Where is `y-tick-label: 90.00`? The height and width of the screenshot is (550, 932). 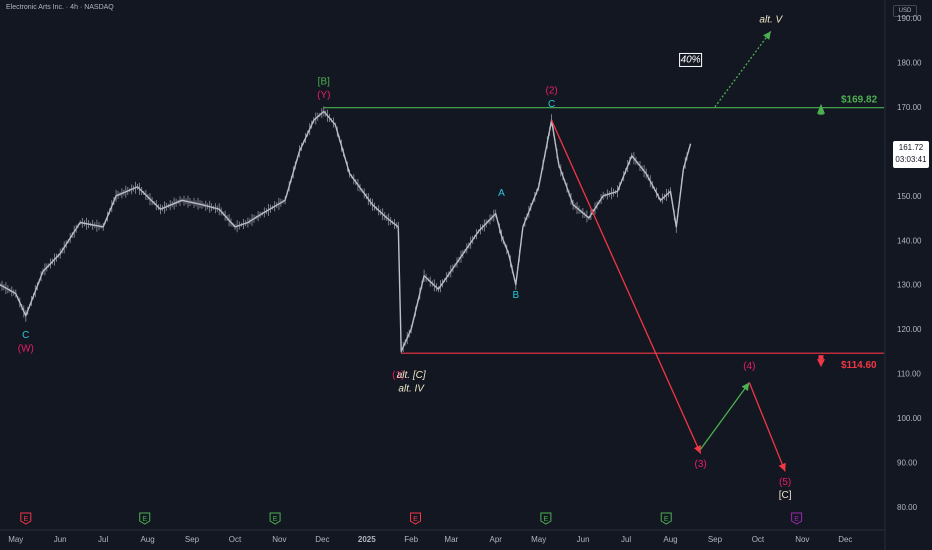 y-tick-label: 90.00 is located at coordinates (907, 463).